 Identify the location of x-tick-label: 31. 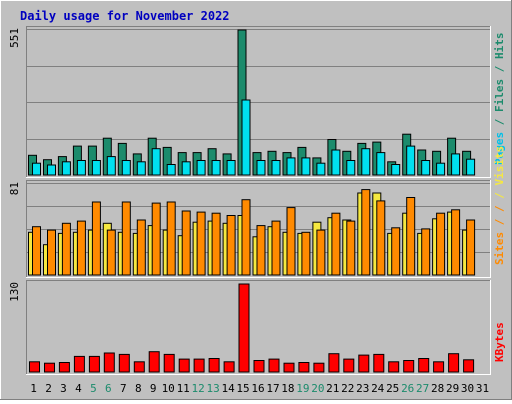
(482, 388).